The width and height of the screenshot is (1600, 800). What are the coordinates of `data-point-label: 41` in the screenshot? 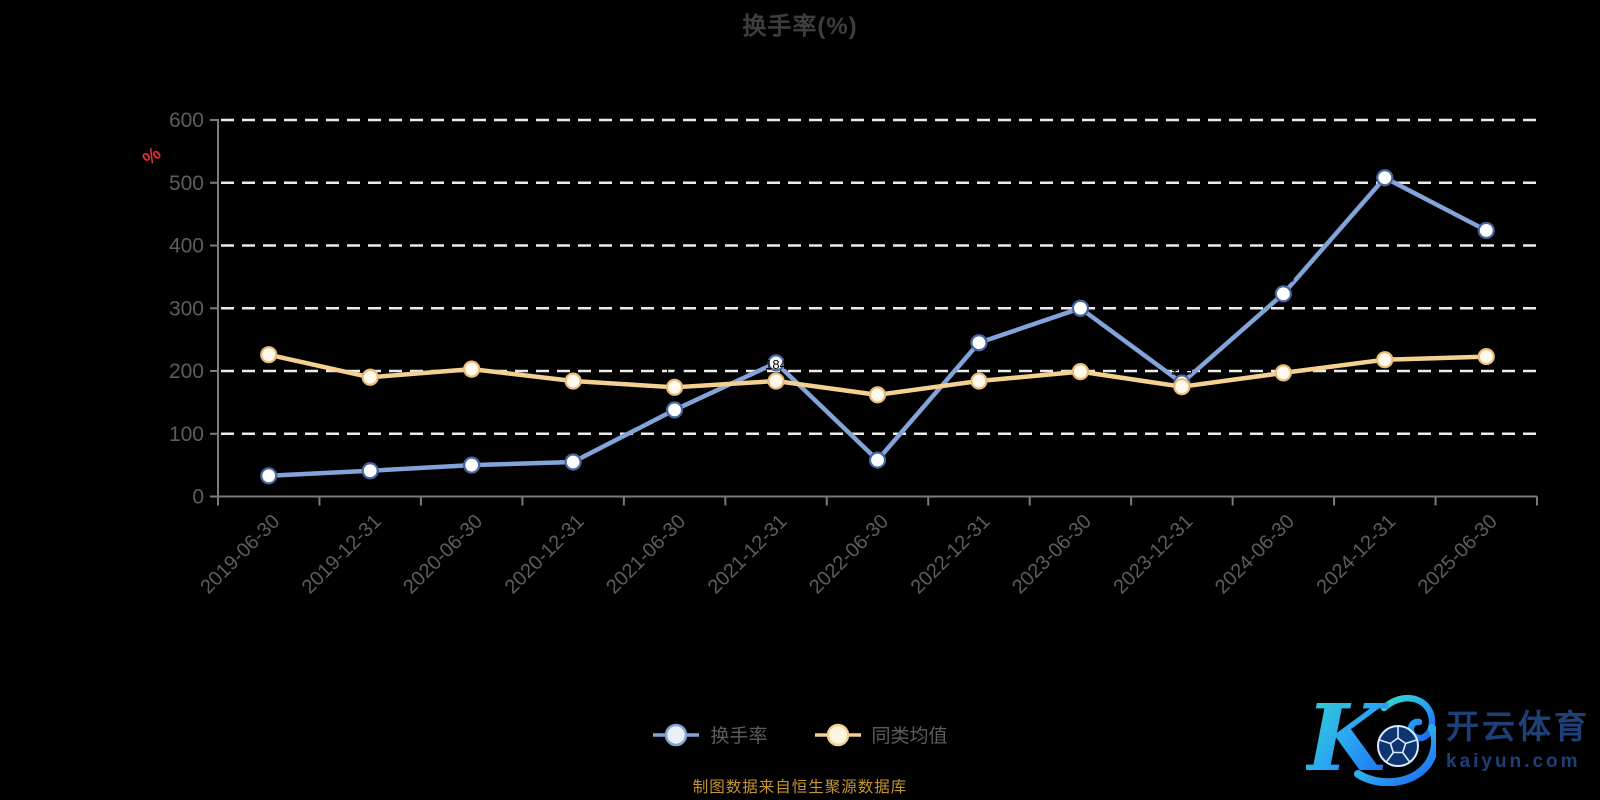 It's located at (370, 454).